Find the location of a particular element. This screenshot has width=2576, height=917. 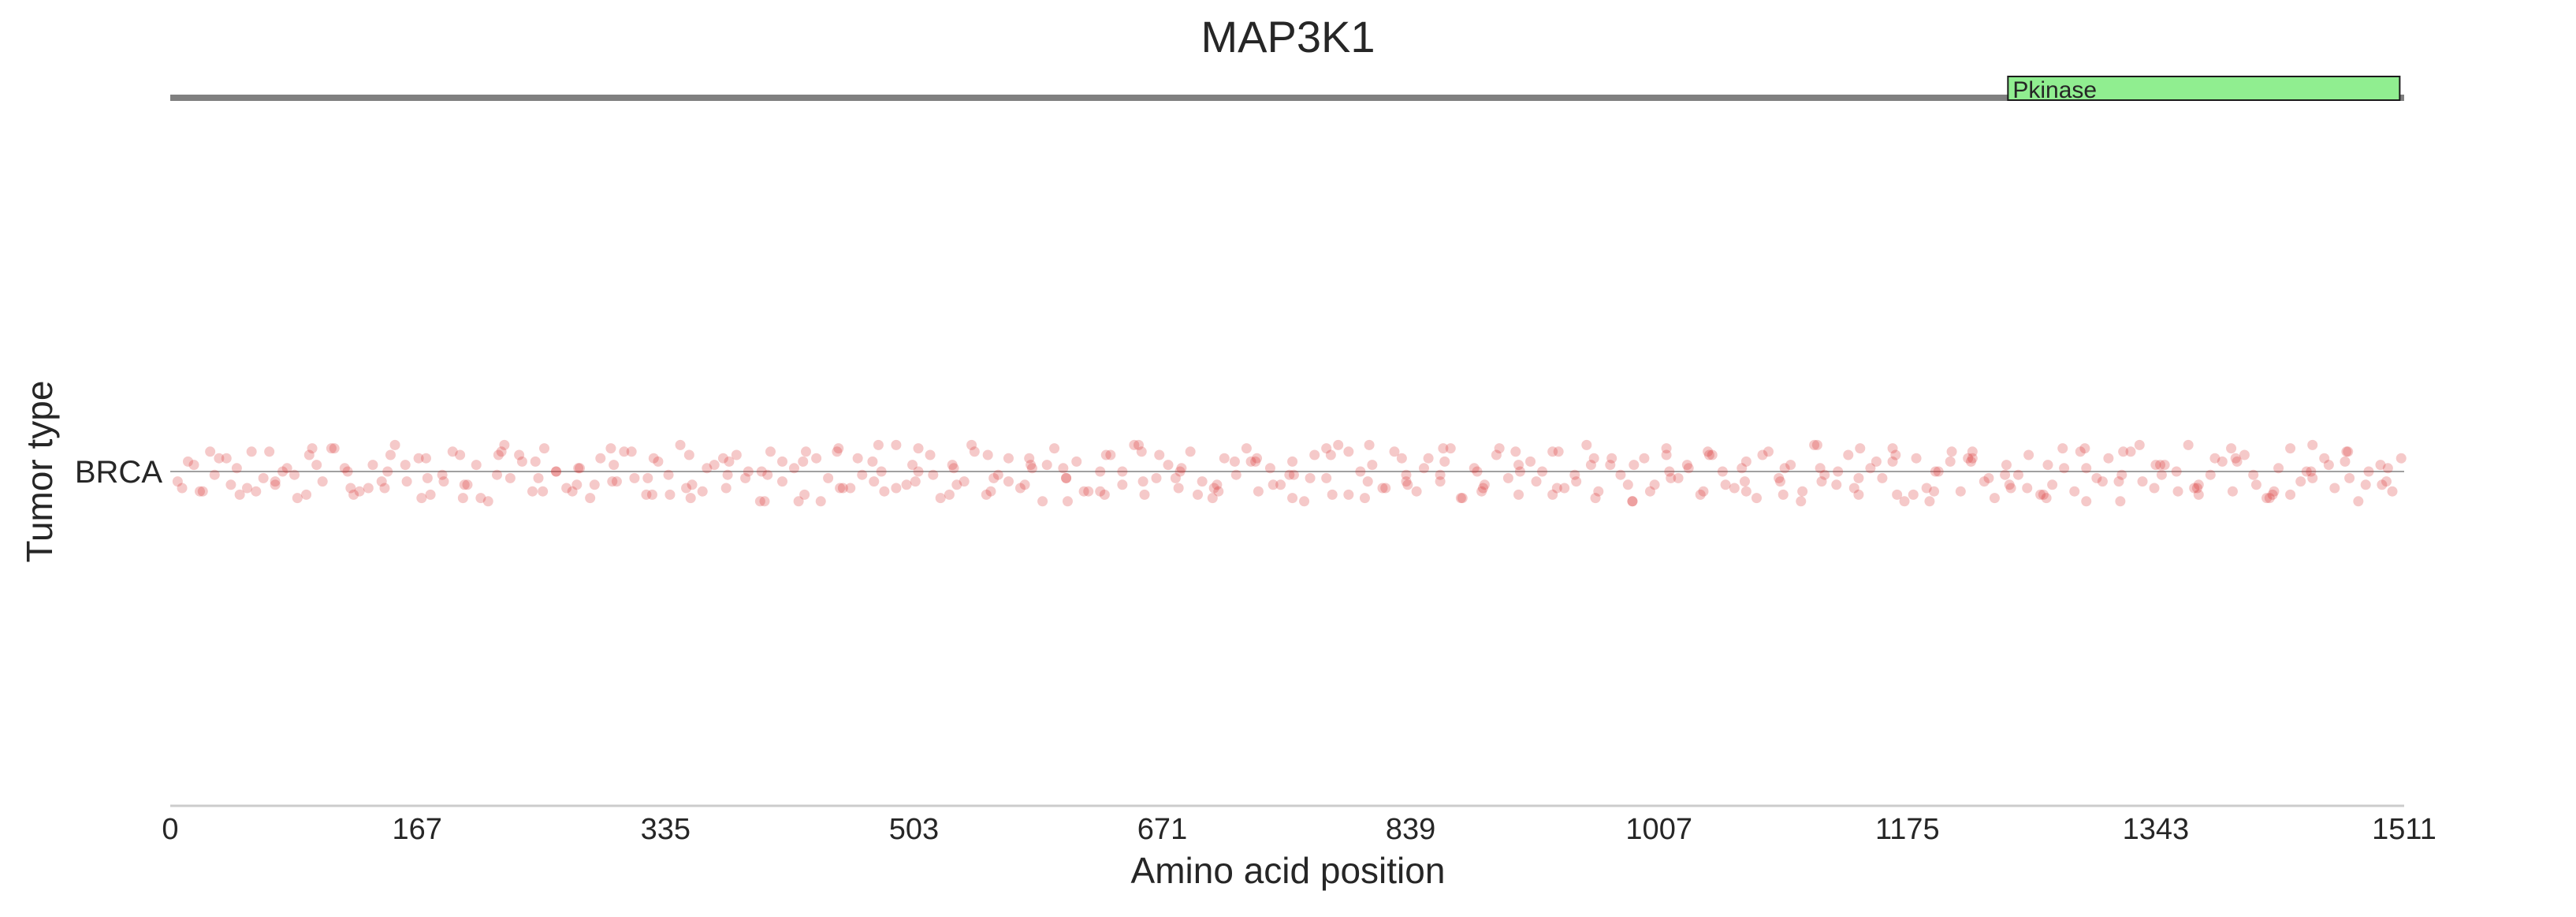

protein-track: Pkinase is located at coordinates (1287, 89).